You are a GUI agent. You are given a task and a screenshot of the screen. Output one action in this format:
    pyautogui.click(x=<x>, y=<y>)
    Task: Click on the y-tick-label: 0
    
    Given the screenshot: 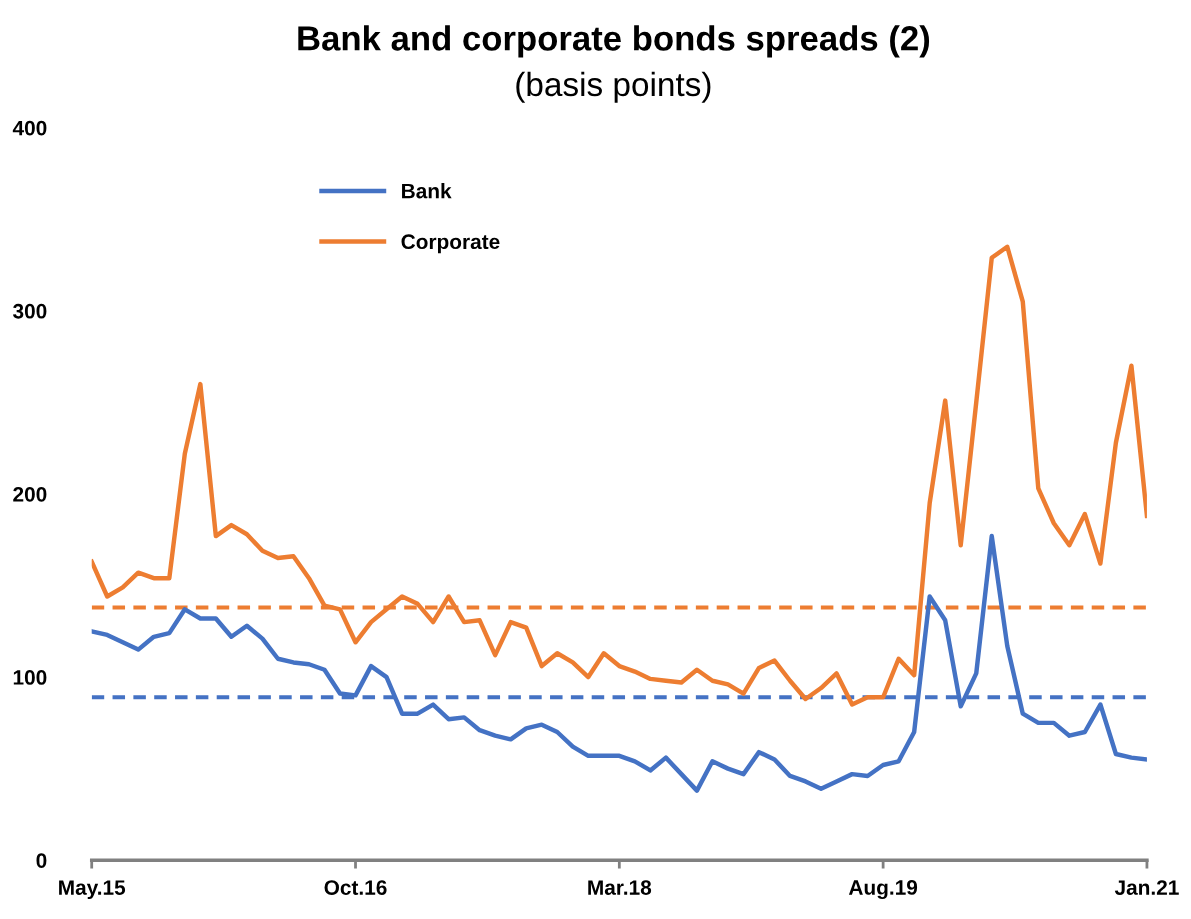 What is the action you would take?
    pyautogui.click(x=41, y=860)
    